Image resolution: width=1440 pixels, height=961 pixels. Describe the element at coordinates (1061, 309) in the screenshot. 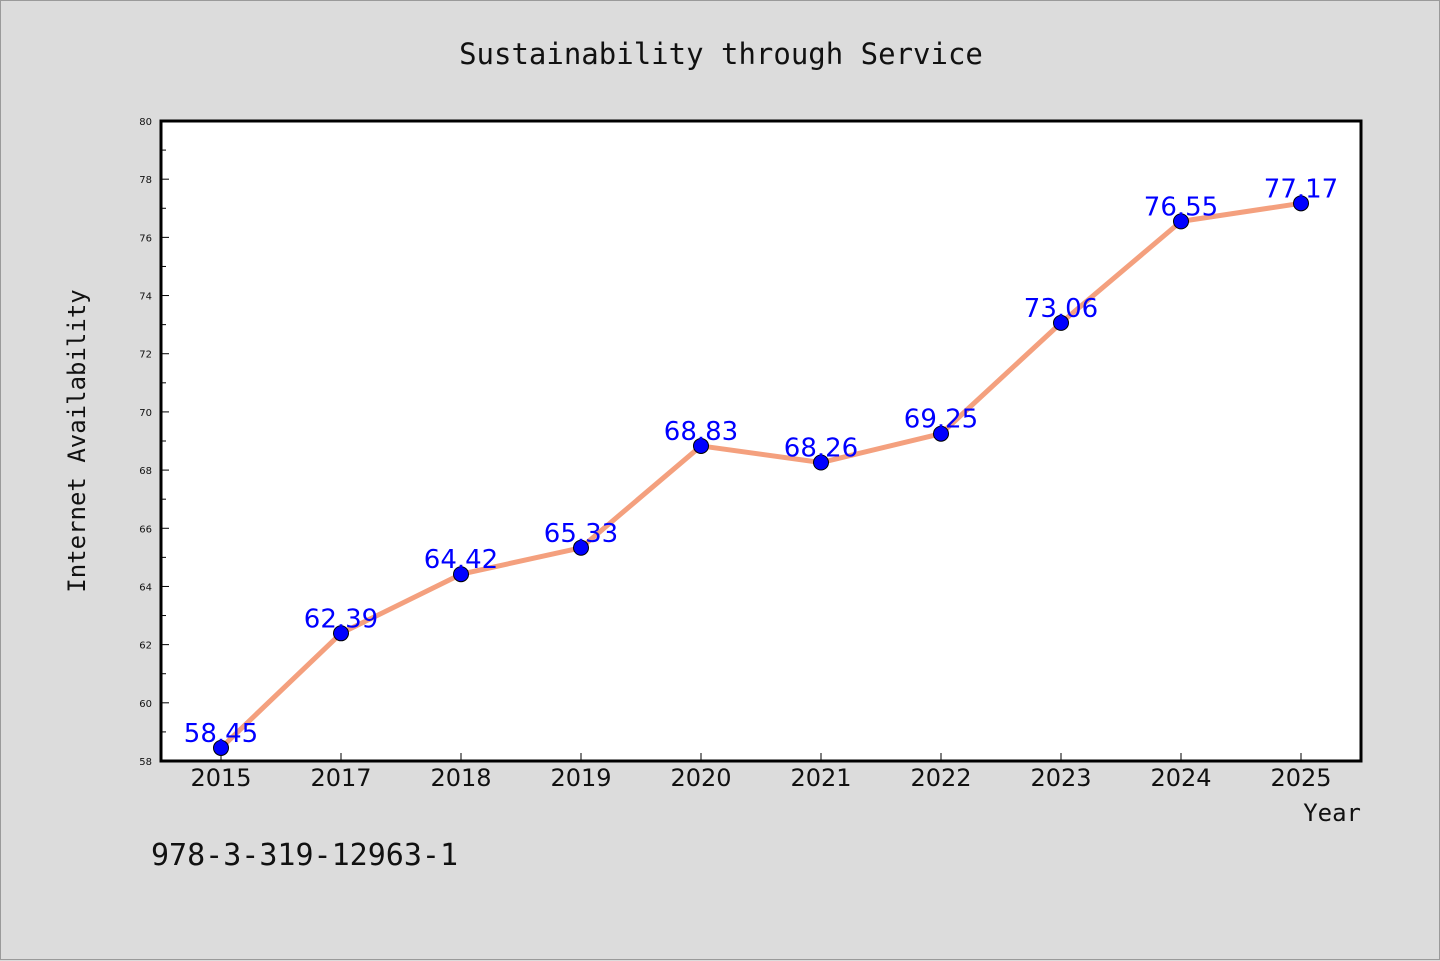

I see `data-label: 73.06` at that location.